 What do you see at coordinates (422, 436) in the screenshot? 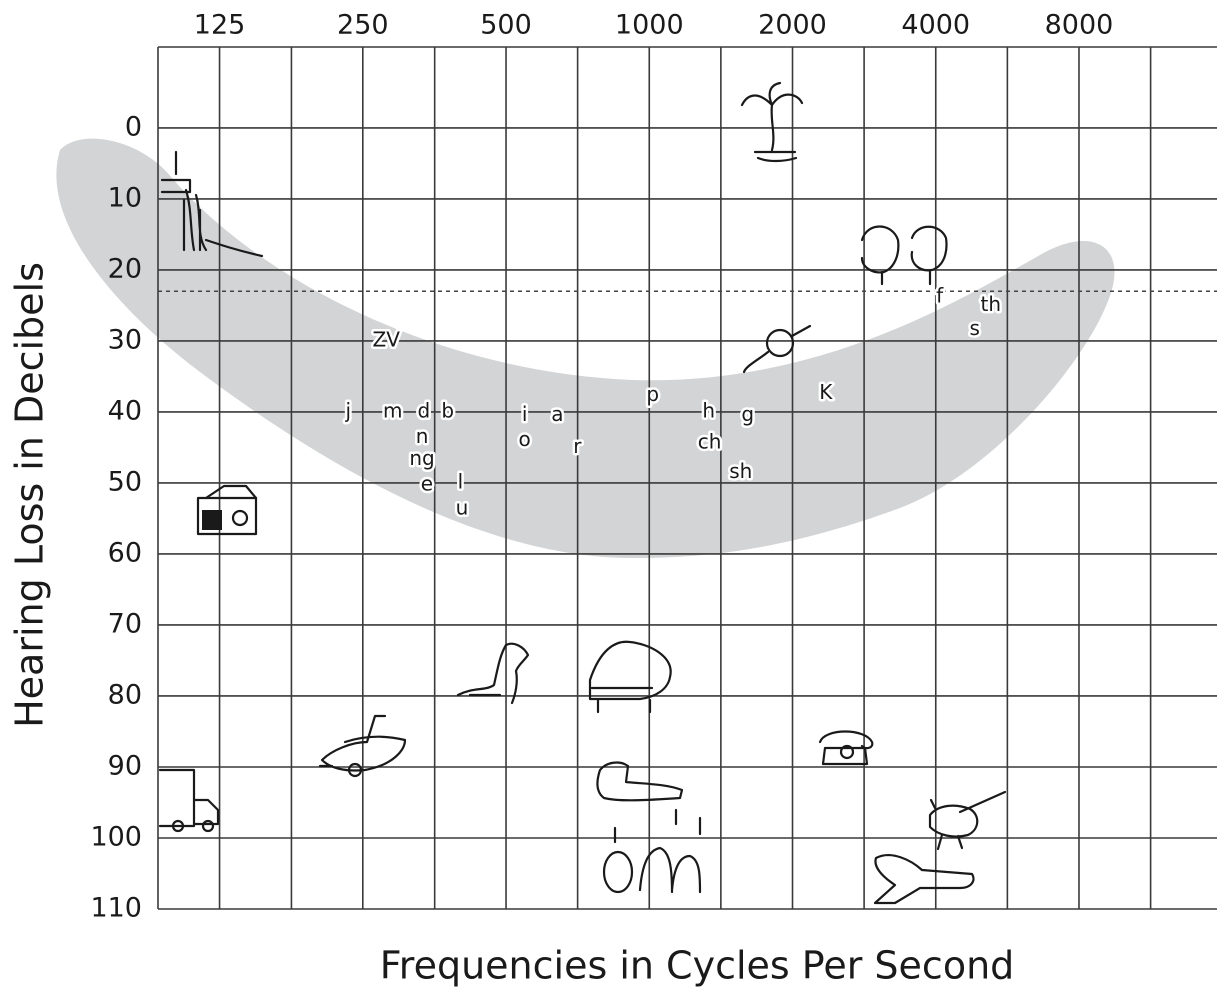
I see `phoneme-label: n` at bounding box center [422, 436].